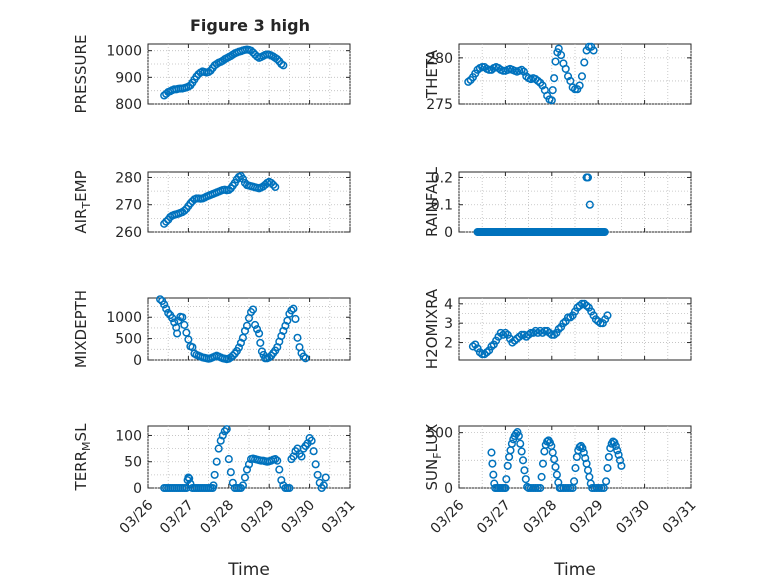 The width and height of the screenshot is (778, 583). I want to click on x-tick-label: 03/26, so click(448, 517).